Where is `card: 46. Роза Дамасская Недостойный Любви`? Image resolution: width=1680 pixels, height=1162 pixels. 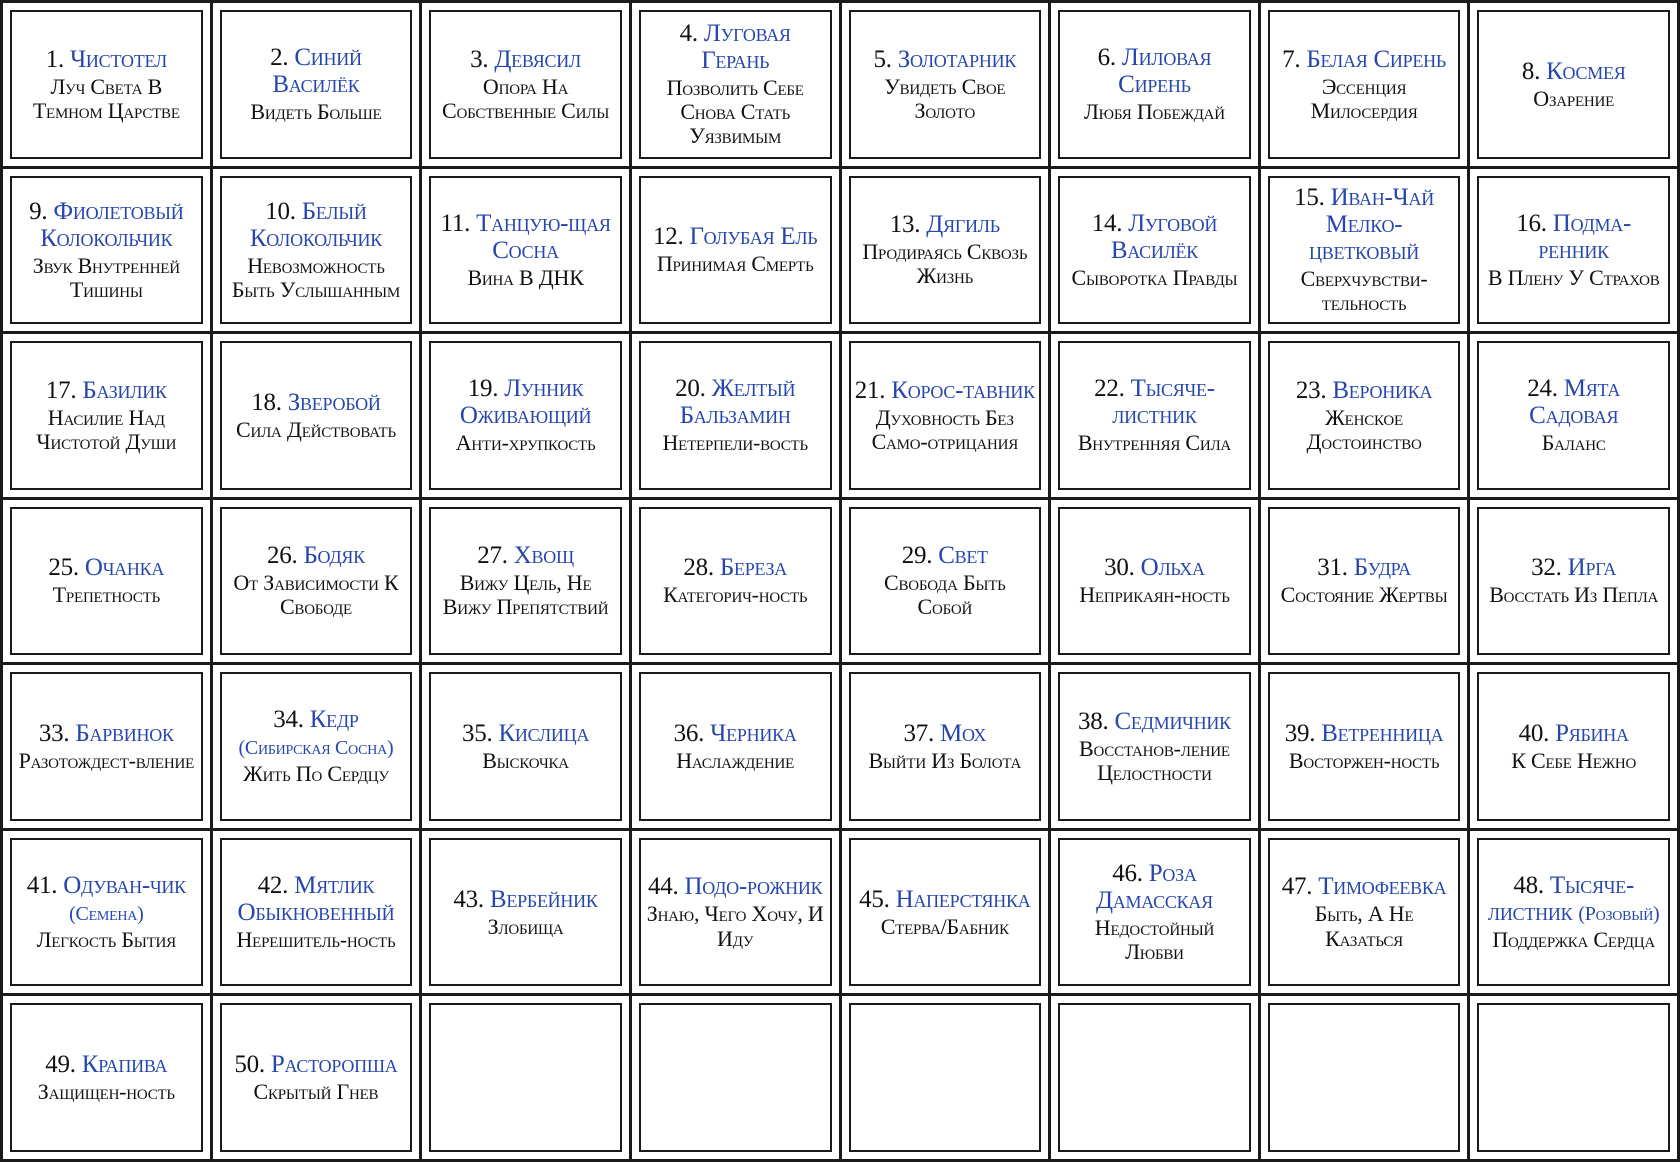 card: 46. Роза Дамасская Недостойный Любви is located at coordinates (1154, 912).